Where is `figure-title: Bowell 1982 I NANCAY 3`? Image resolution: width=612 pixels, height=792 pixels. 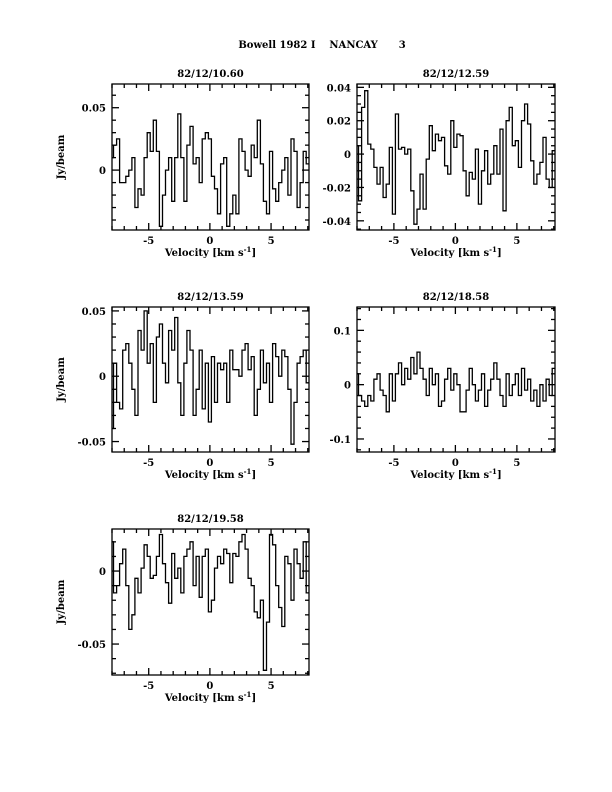 figure-title: Bowell 1982 I NANCAY 3 is located at coordinates (321, 45).